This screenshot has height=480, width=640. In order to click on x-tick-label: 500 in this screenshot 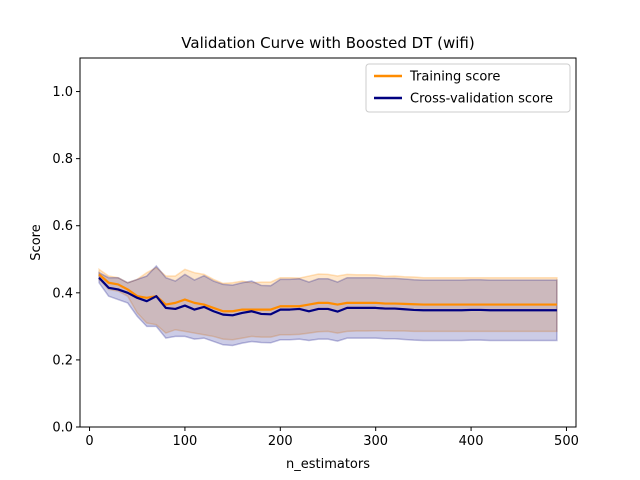, I will do `click(566, 441)`.